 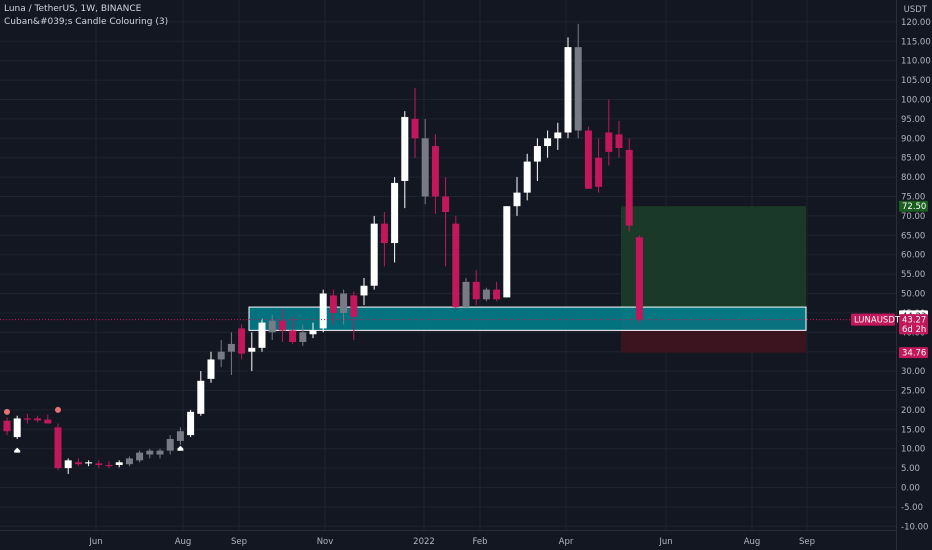 I want to click on y-tick-label: 100.00, so click(x=916, y=101).